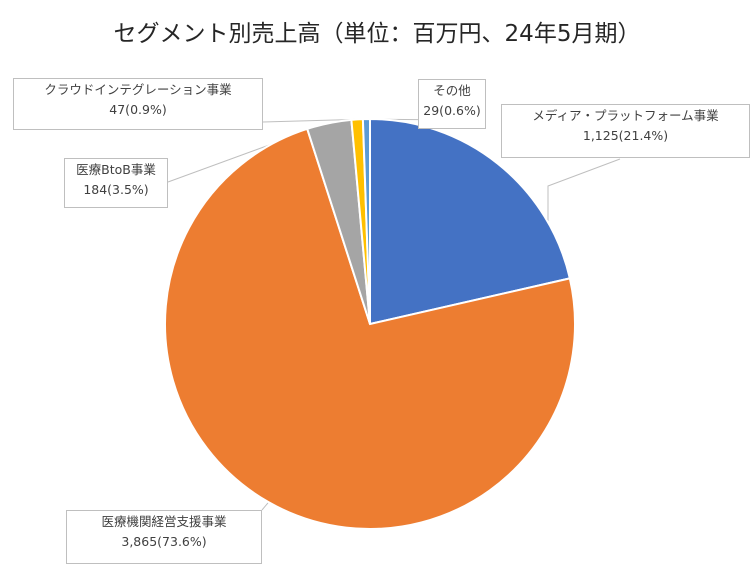 This screenshot has width=754, height=570. Describe the element at coordinates (116, 189) in the screenshot. I see `slice-value-label: 184(3.5%)` at that location.